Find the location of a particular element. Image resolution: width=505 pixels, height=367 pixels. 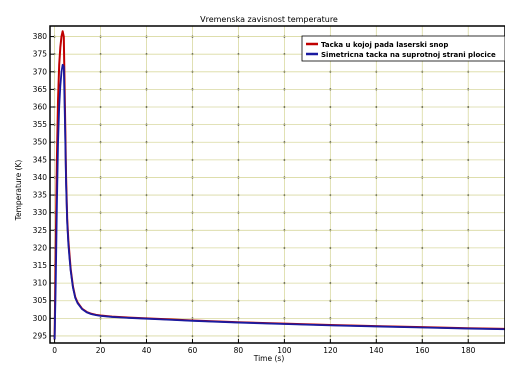

y-tick-label: 340 is located at coordinates (40, 177).